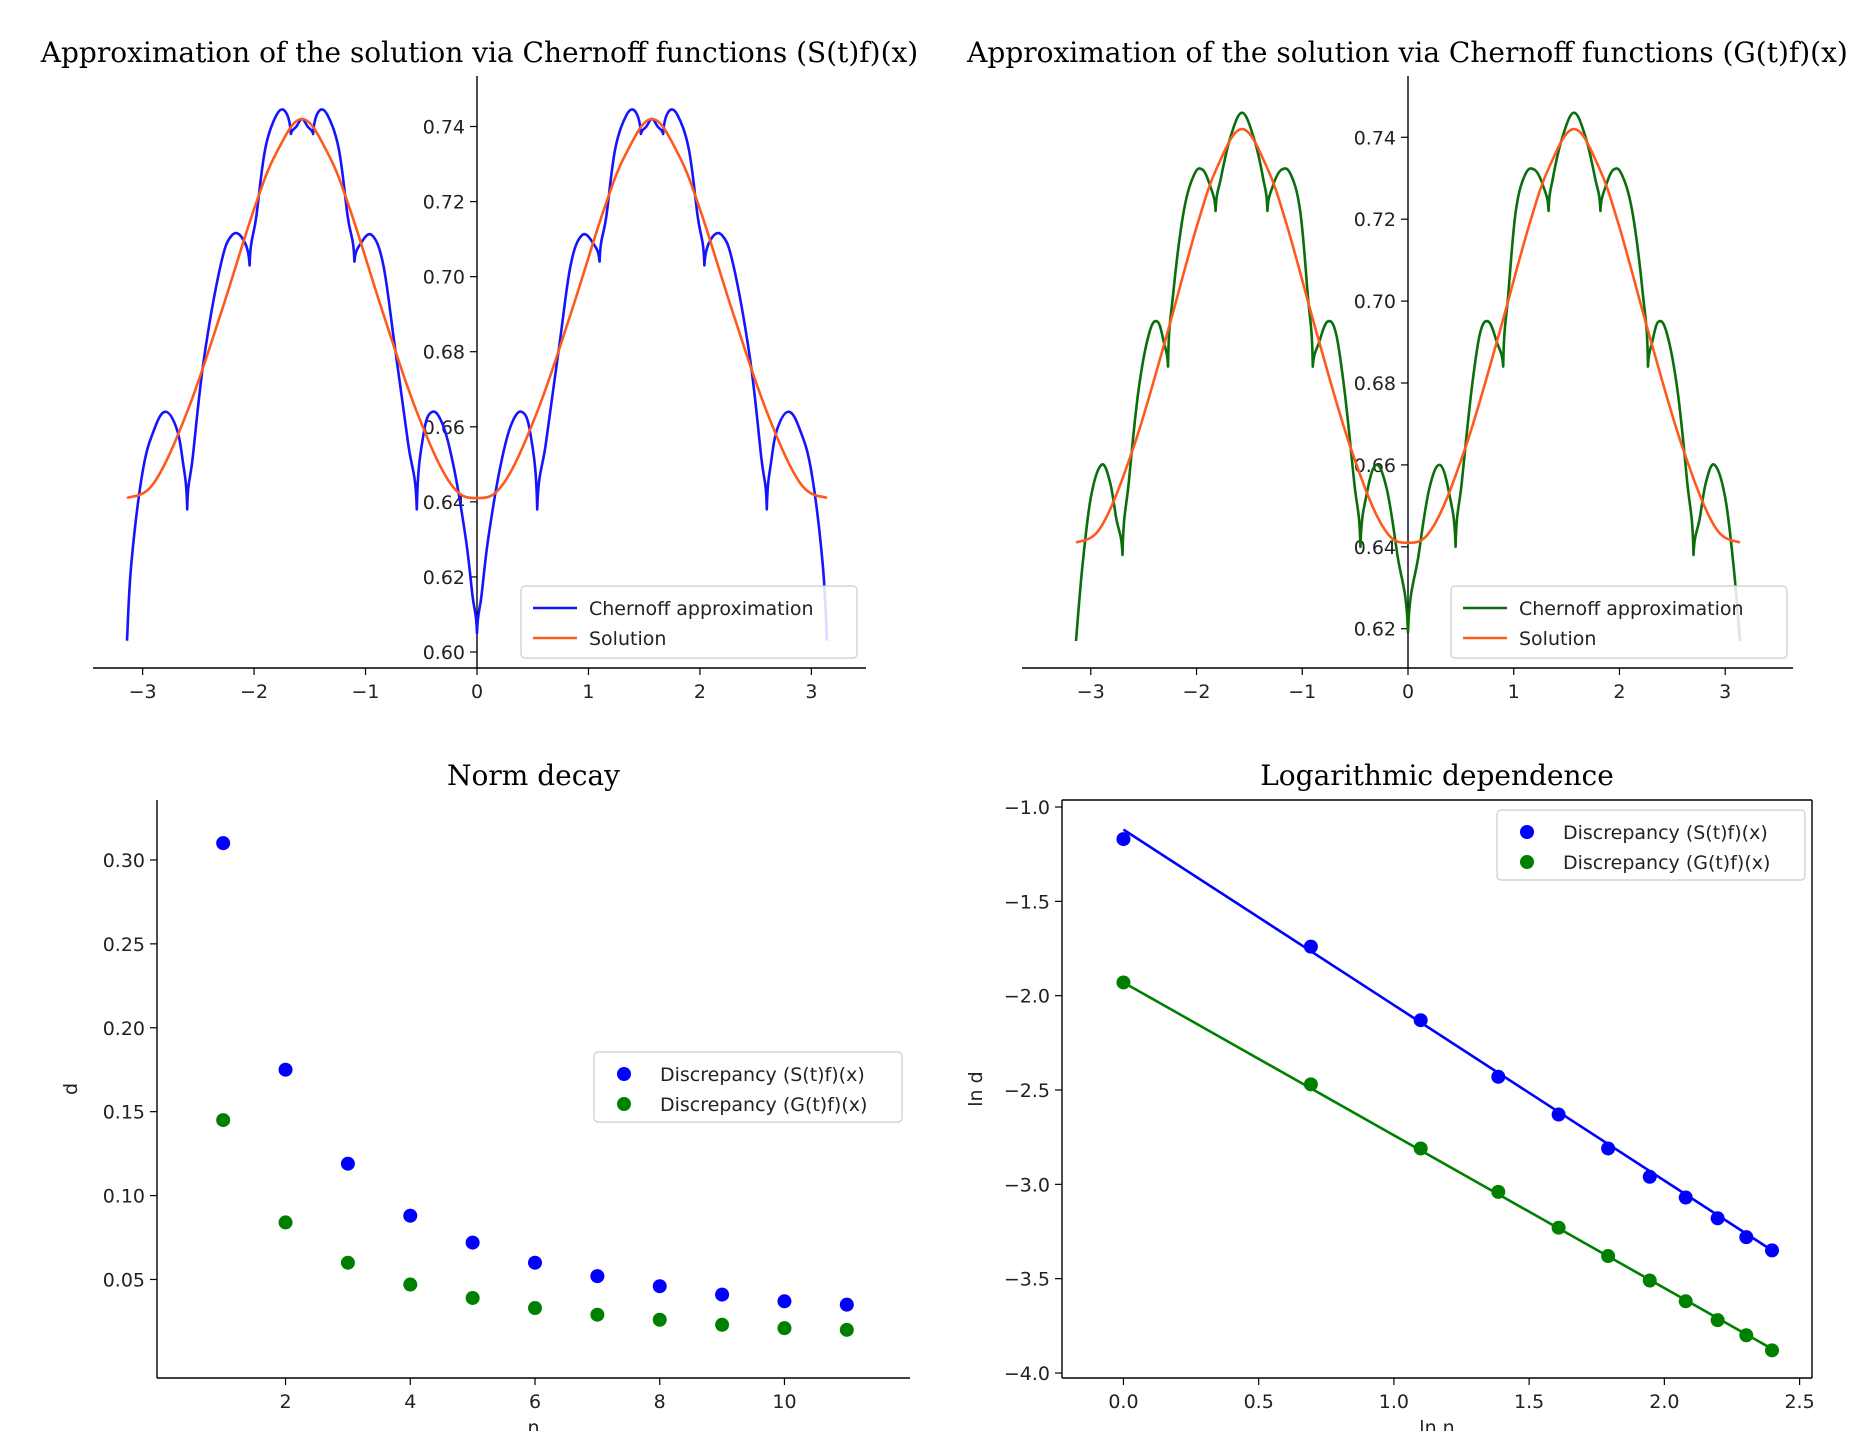 This screenshot has height=1431, width=1872. What do you see at coordinates (1408, 336) in the screenshot?
I see `p2-series-1-line` at bounding box center [1408, 336].